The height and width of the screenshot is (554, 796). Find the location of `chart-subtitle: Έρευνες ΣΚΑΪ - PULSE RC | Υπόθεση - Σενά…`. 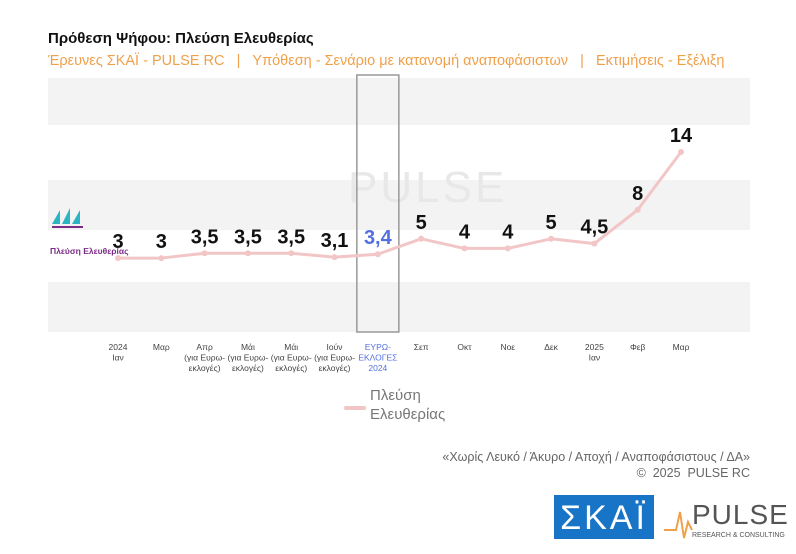

chart-subtitle: Έρευνες ΣΚΑΪ - PULSE RC | Υπόθεση - Σενά… is located at coordinates (385, 60).